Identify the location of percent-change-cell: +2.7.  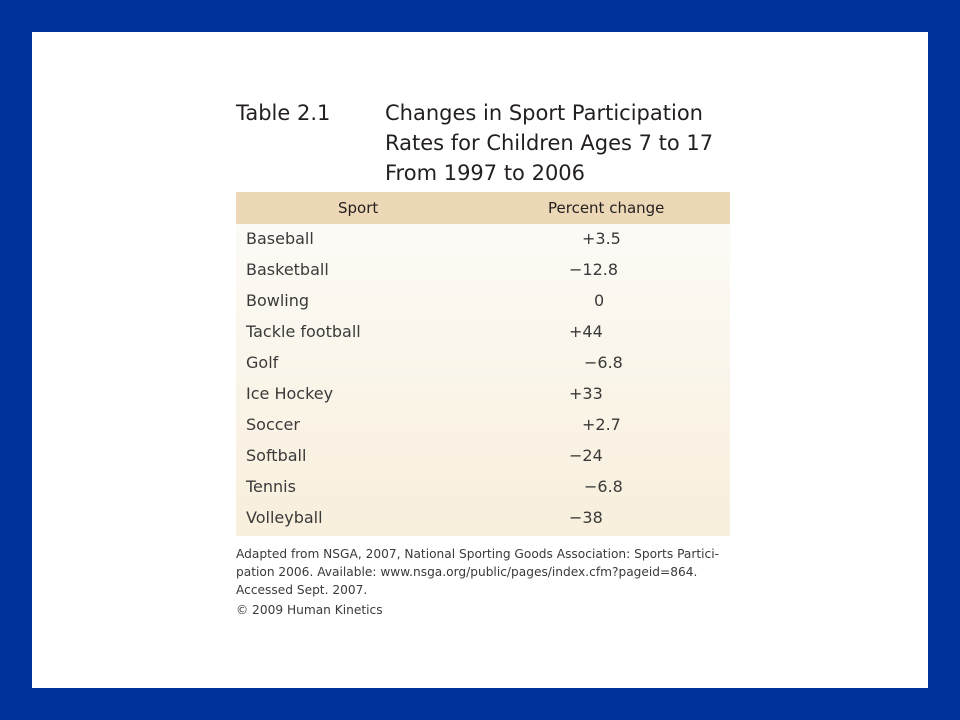
(601, 424).